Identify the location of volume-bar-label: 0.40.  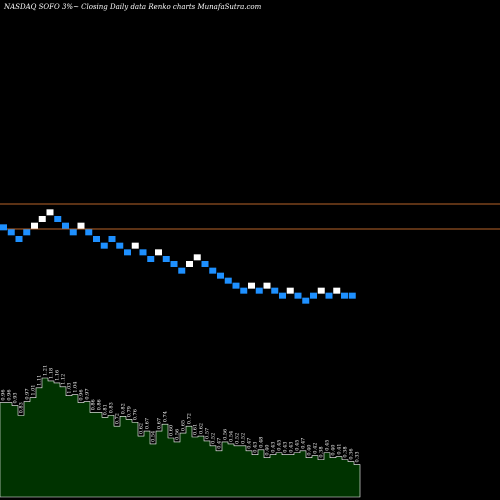
(268, 450).